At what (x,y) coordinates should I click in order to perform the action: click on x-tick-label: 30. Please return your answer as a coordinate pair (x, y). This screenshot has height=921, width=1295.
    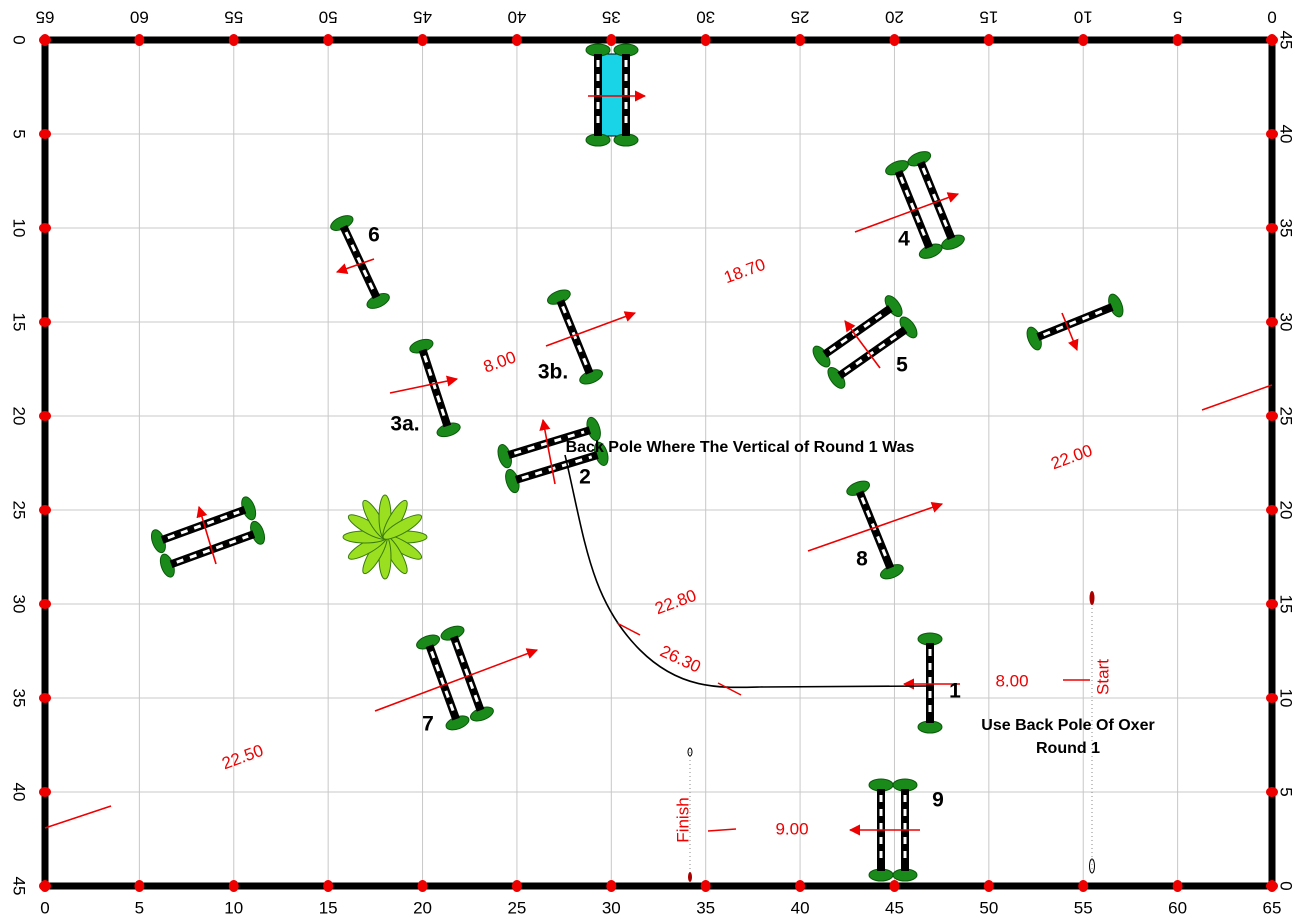
    Looking at the image, I should click on (611, 907).